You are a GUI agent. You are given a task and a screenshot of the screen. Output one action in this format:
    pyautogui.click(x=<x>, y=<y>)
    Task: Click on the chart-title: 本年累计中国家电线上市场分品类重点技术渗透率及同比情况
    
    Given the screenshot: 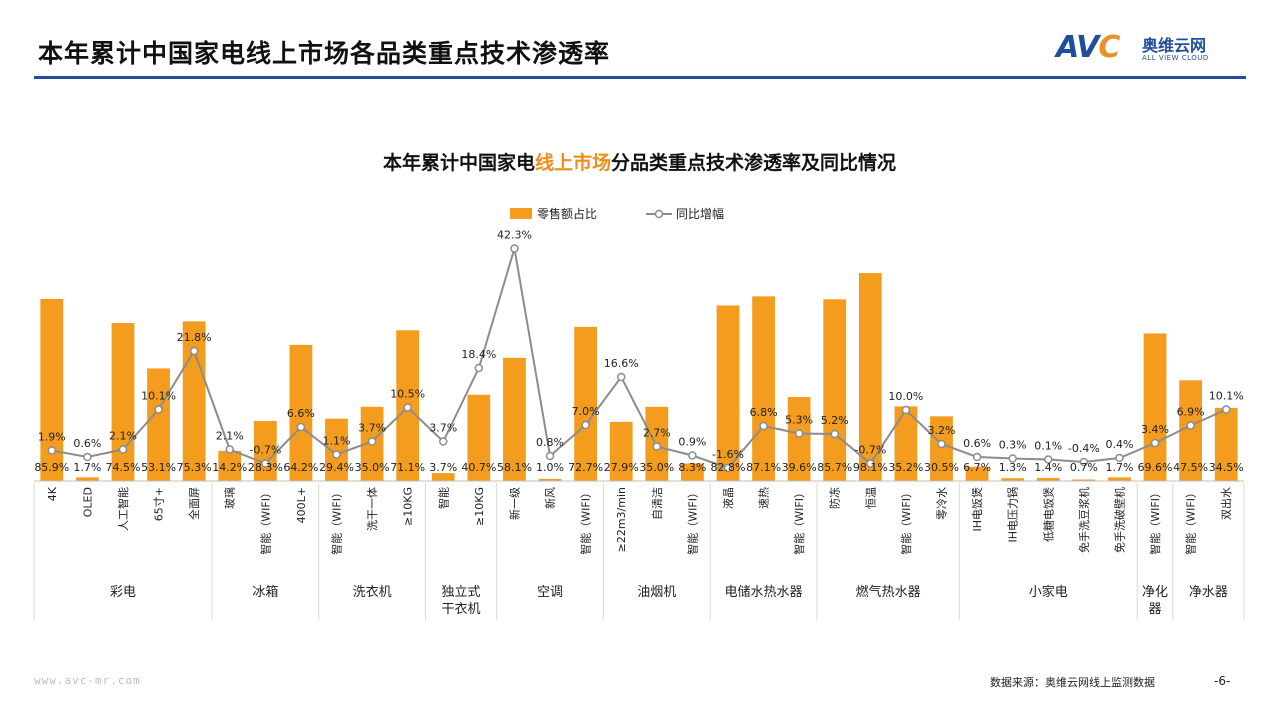 What is the action you would take?
    pyautogui.click(x=639, y=161)
    